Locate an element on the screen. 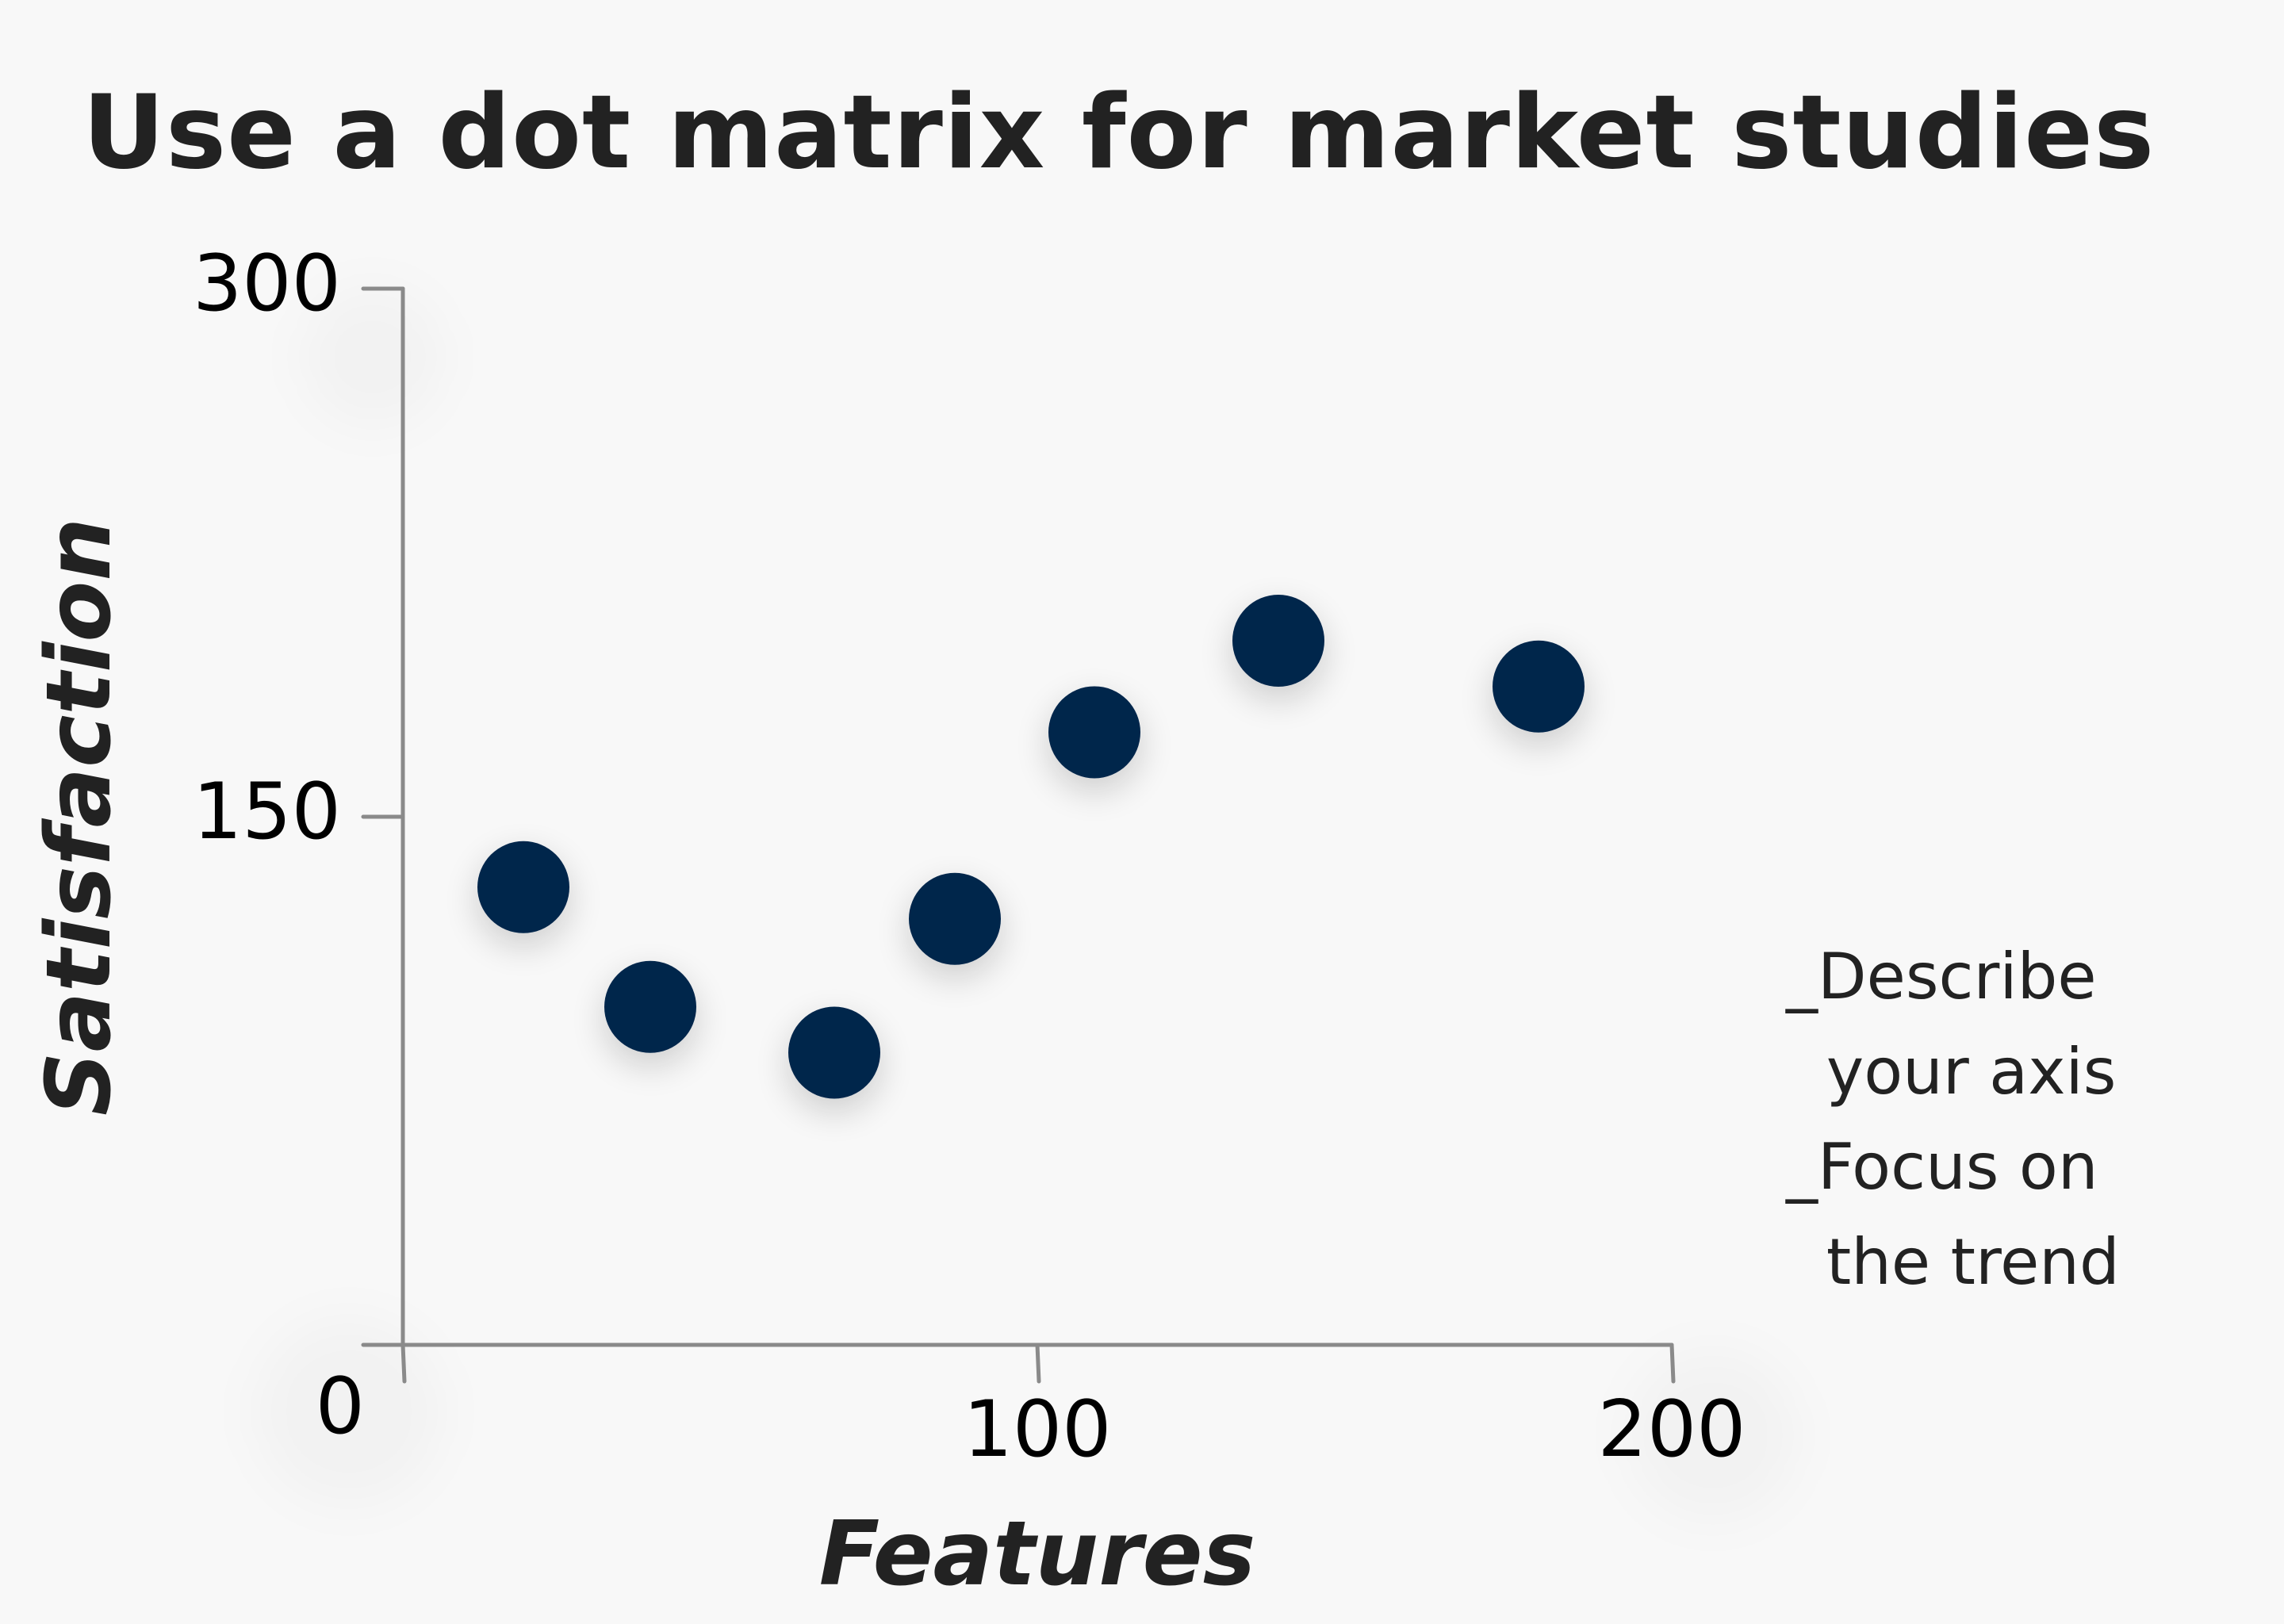 Image resolution: width=2284 pixels, height=1624 pixels. y-axis-title: Satisfaction is located at coordinates (79, 817).